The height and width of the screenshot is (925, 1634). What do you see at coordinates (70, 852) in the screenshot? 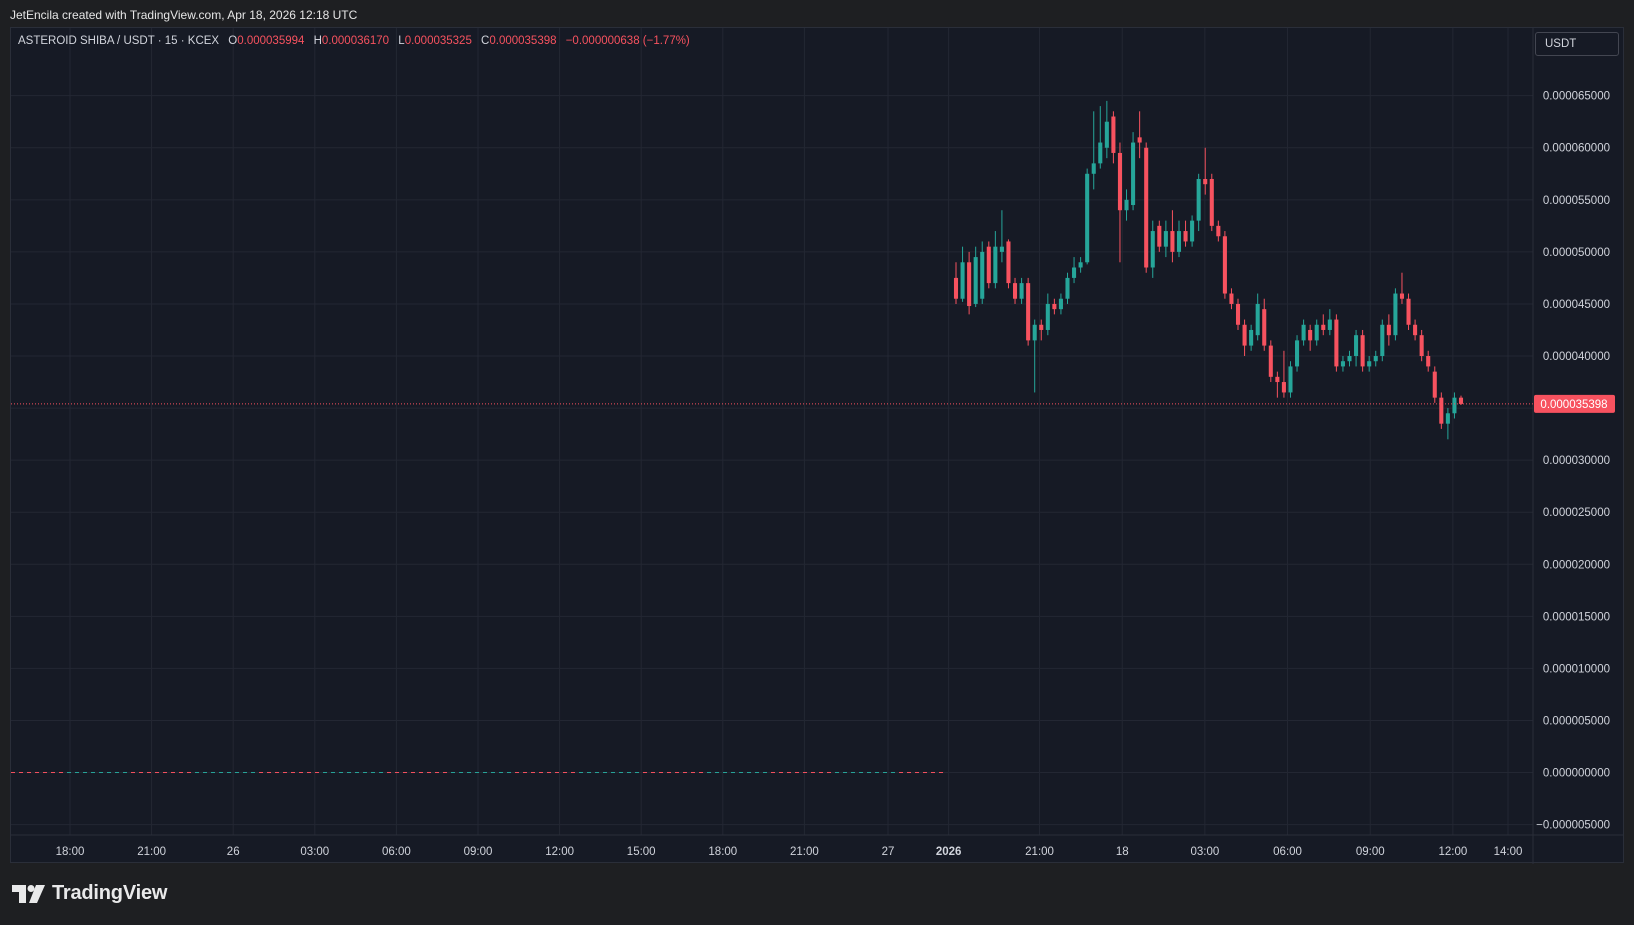
I see `x-tick-label: 18:00` at bounding box center [70, 852].